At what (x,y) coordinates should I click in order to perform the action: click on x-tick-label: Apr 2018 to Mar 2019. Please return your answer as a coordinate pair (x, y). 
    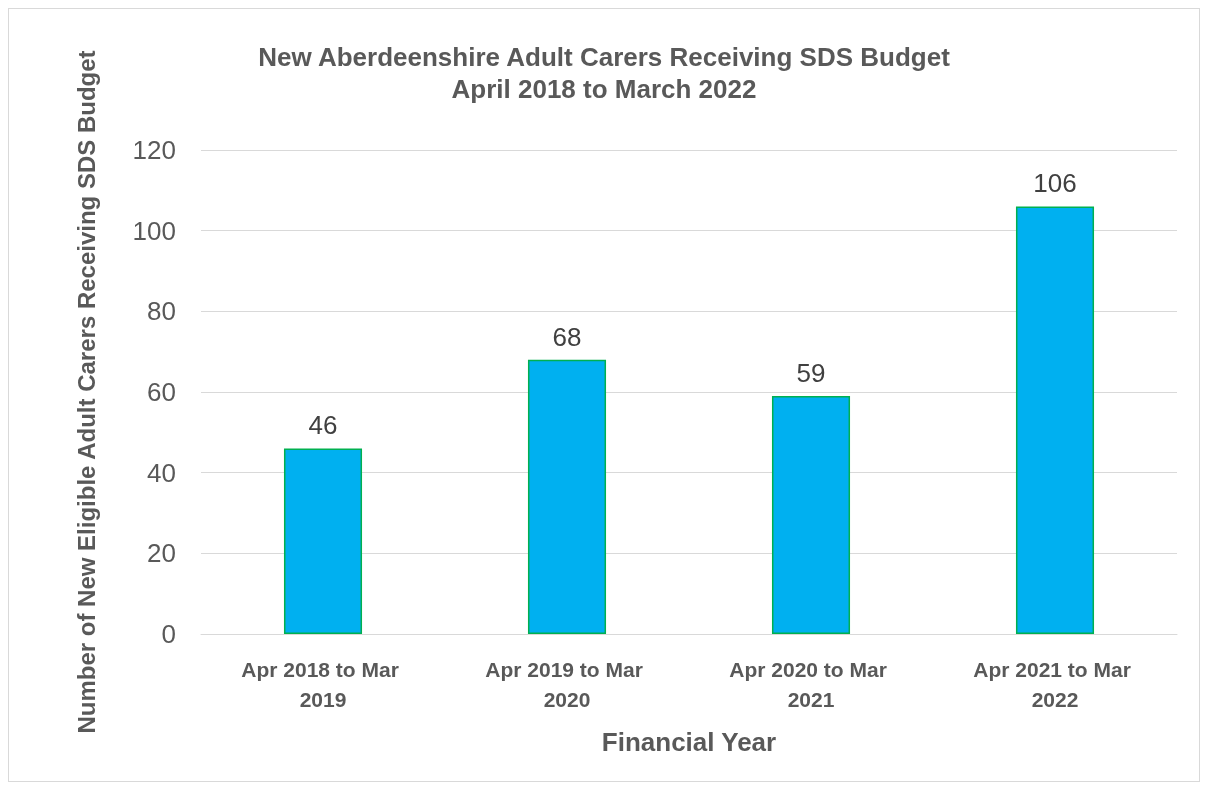
    Looking at the image, I should click on (323, 684).